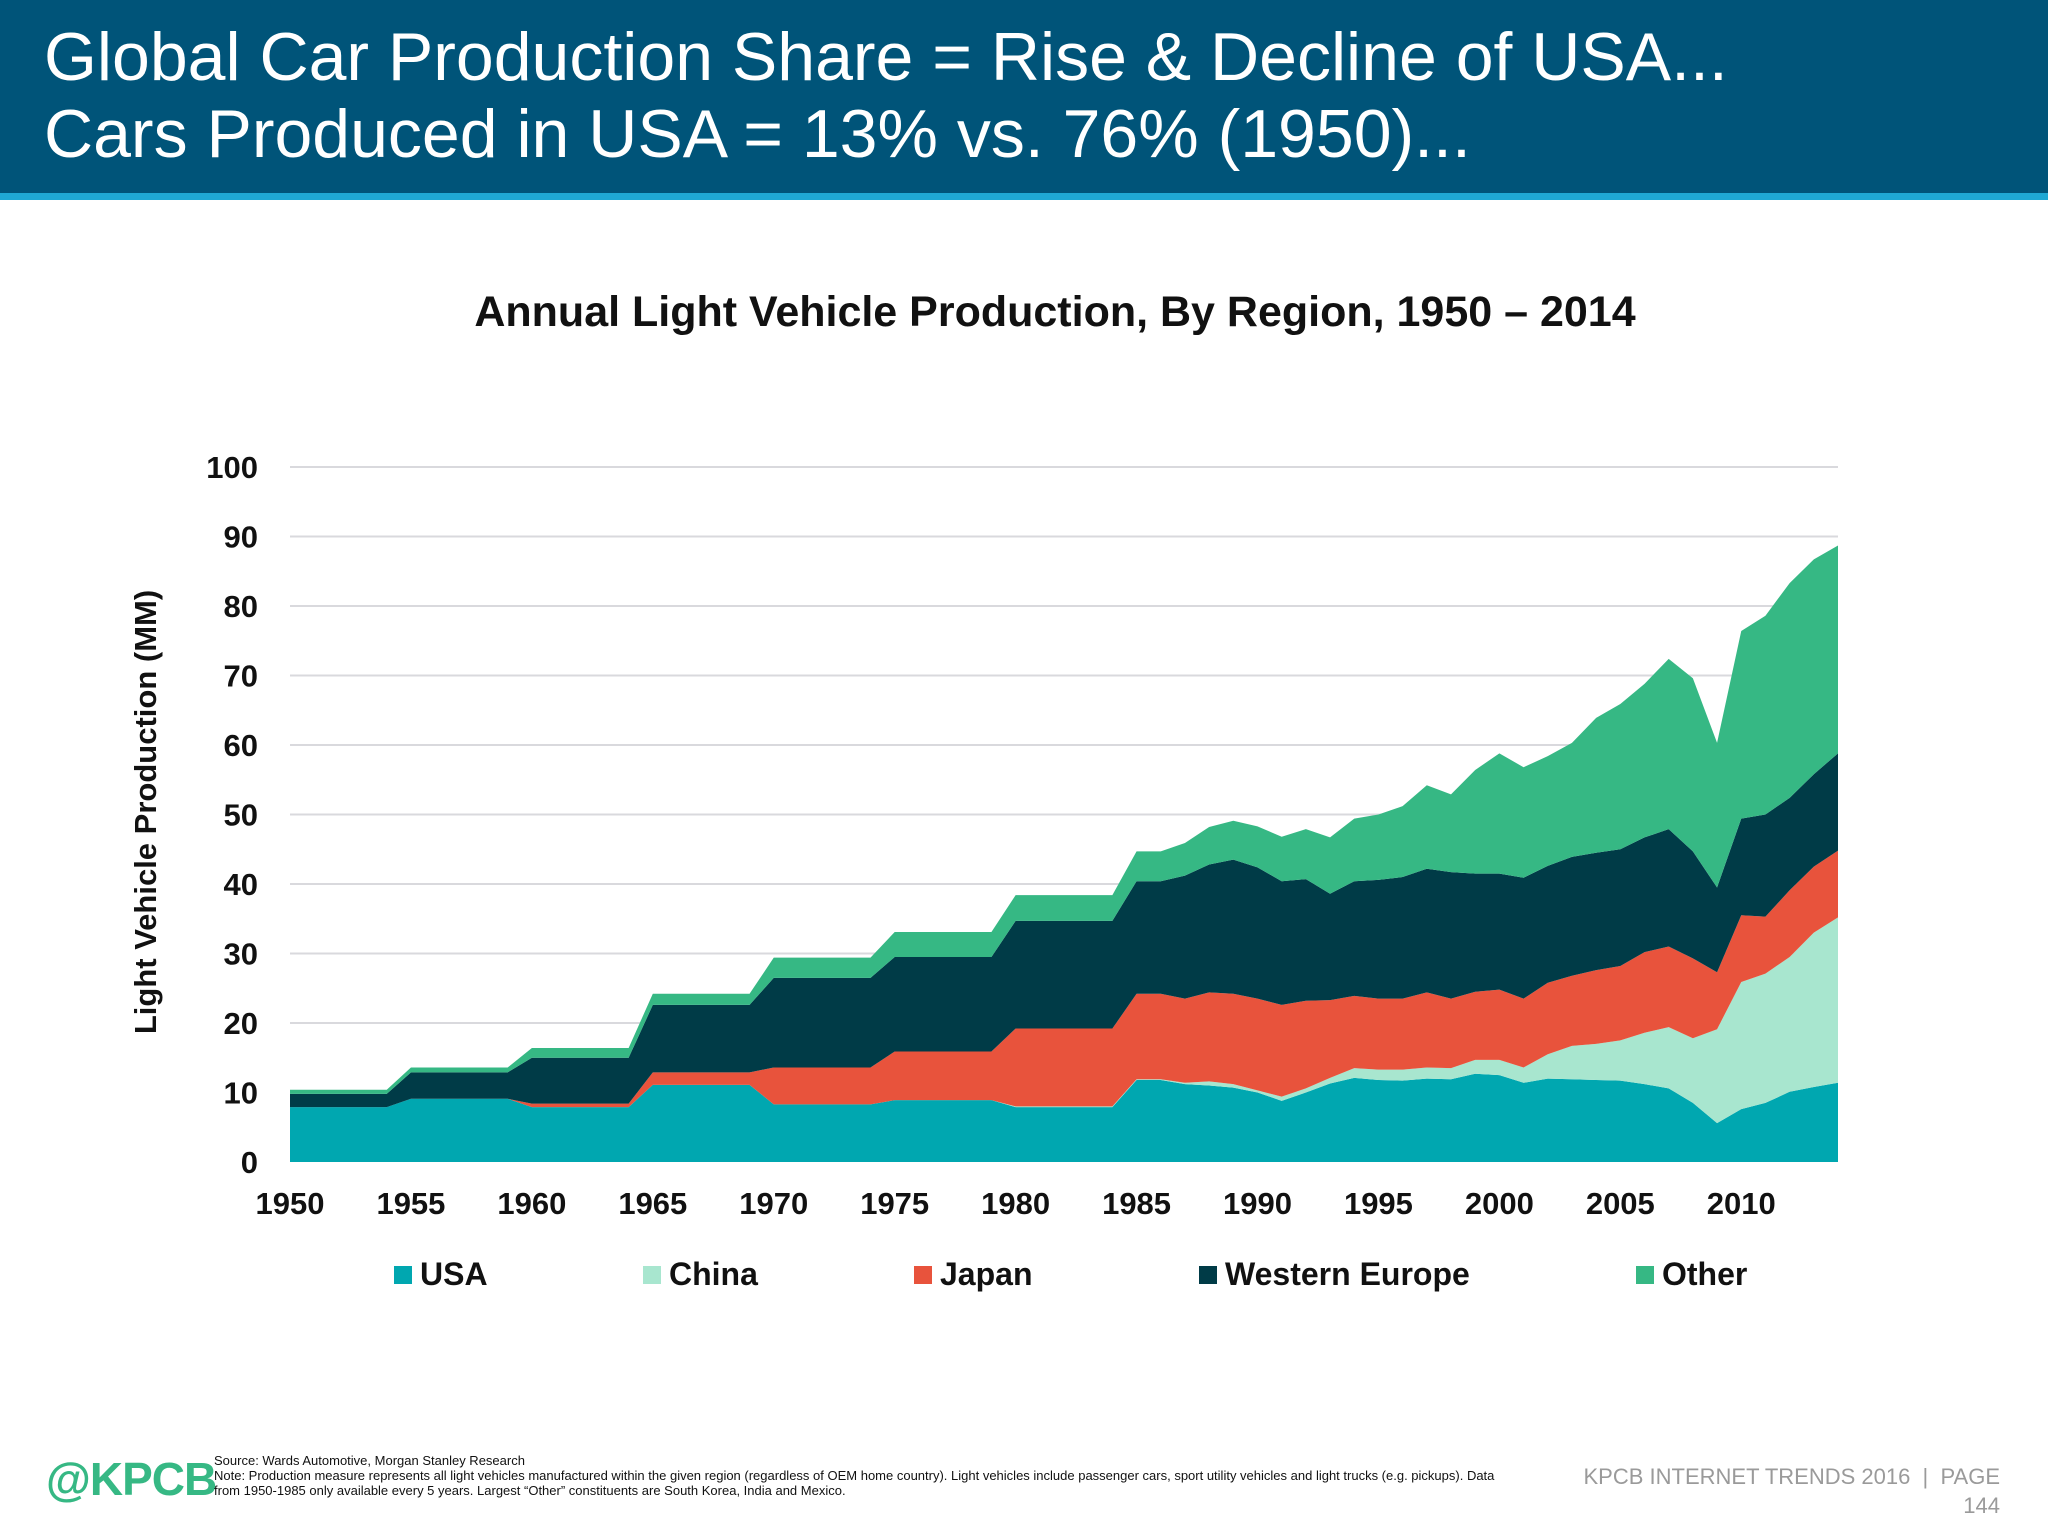  What do you see at coordinates (410, 1203) in the screenshot?
I see `x-tick-label: 1955` at bounding box center [410, 1203].